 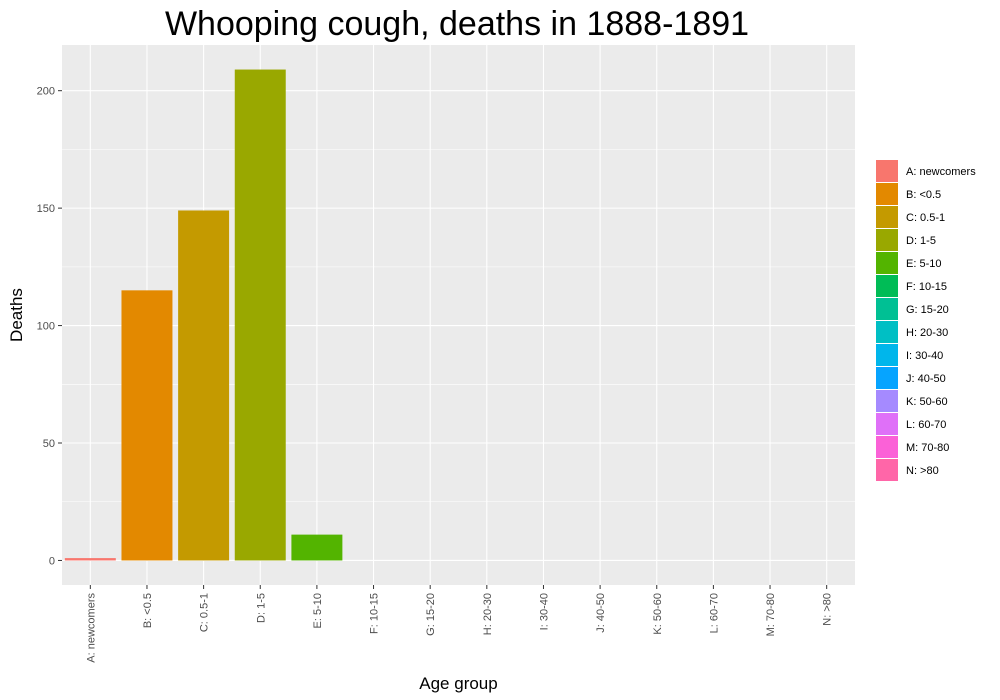 What do you see at coordinates (658, 614) in the screenshot?
I see `x-tick-label: K: 50-60` at bounding box center [658, 614].